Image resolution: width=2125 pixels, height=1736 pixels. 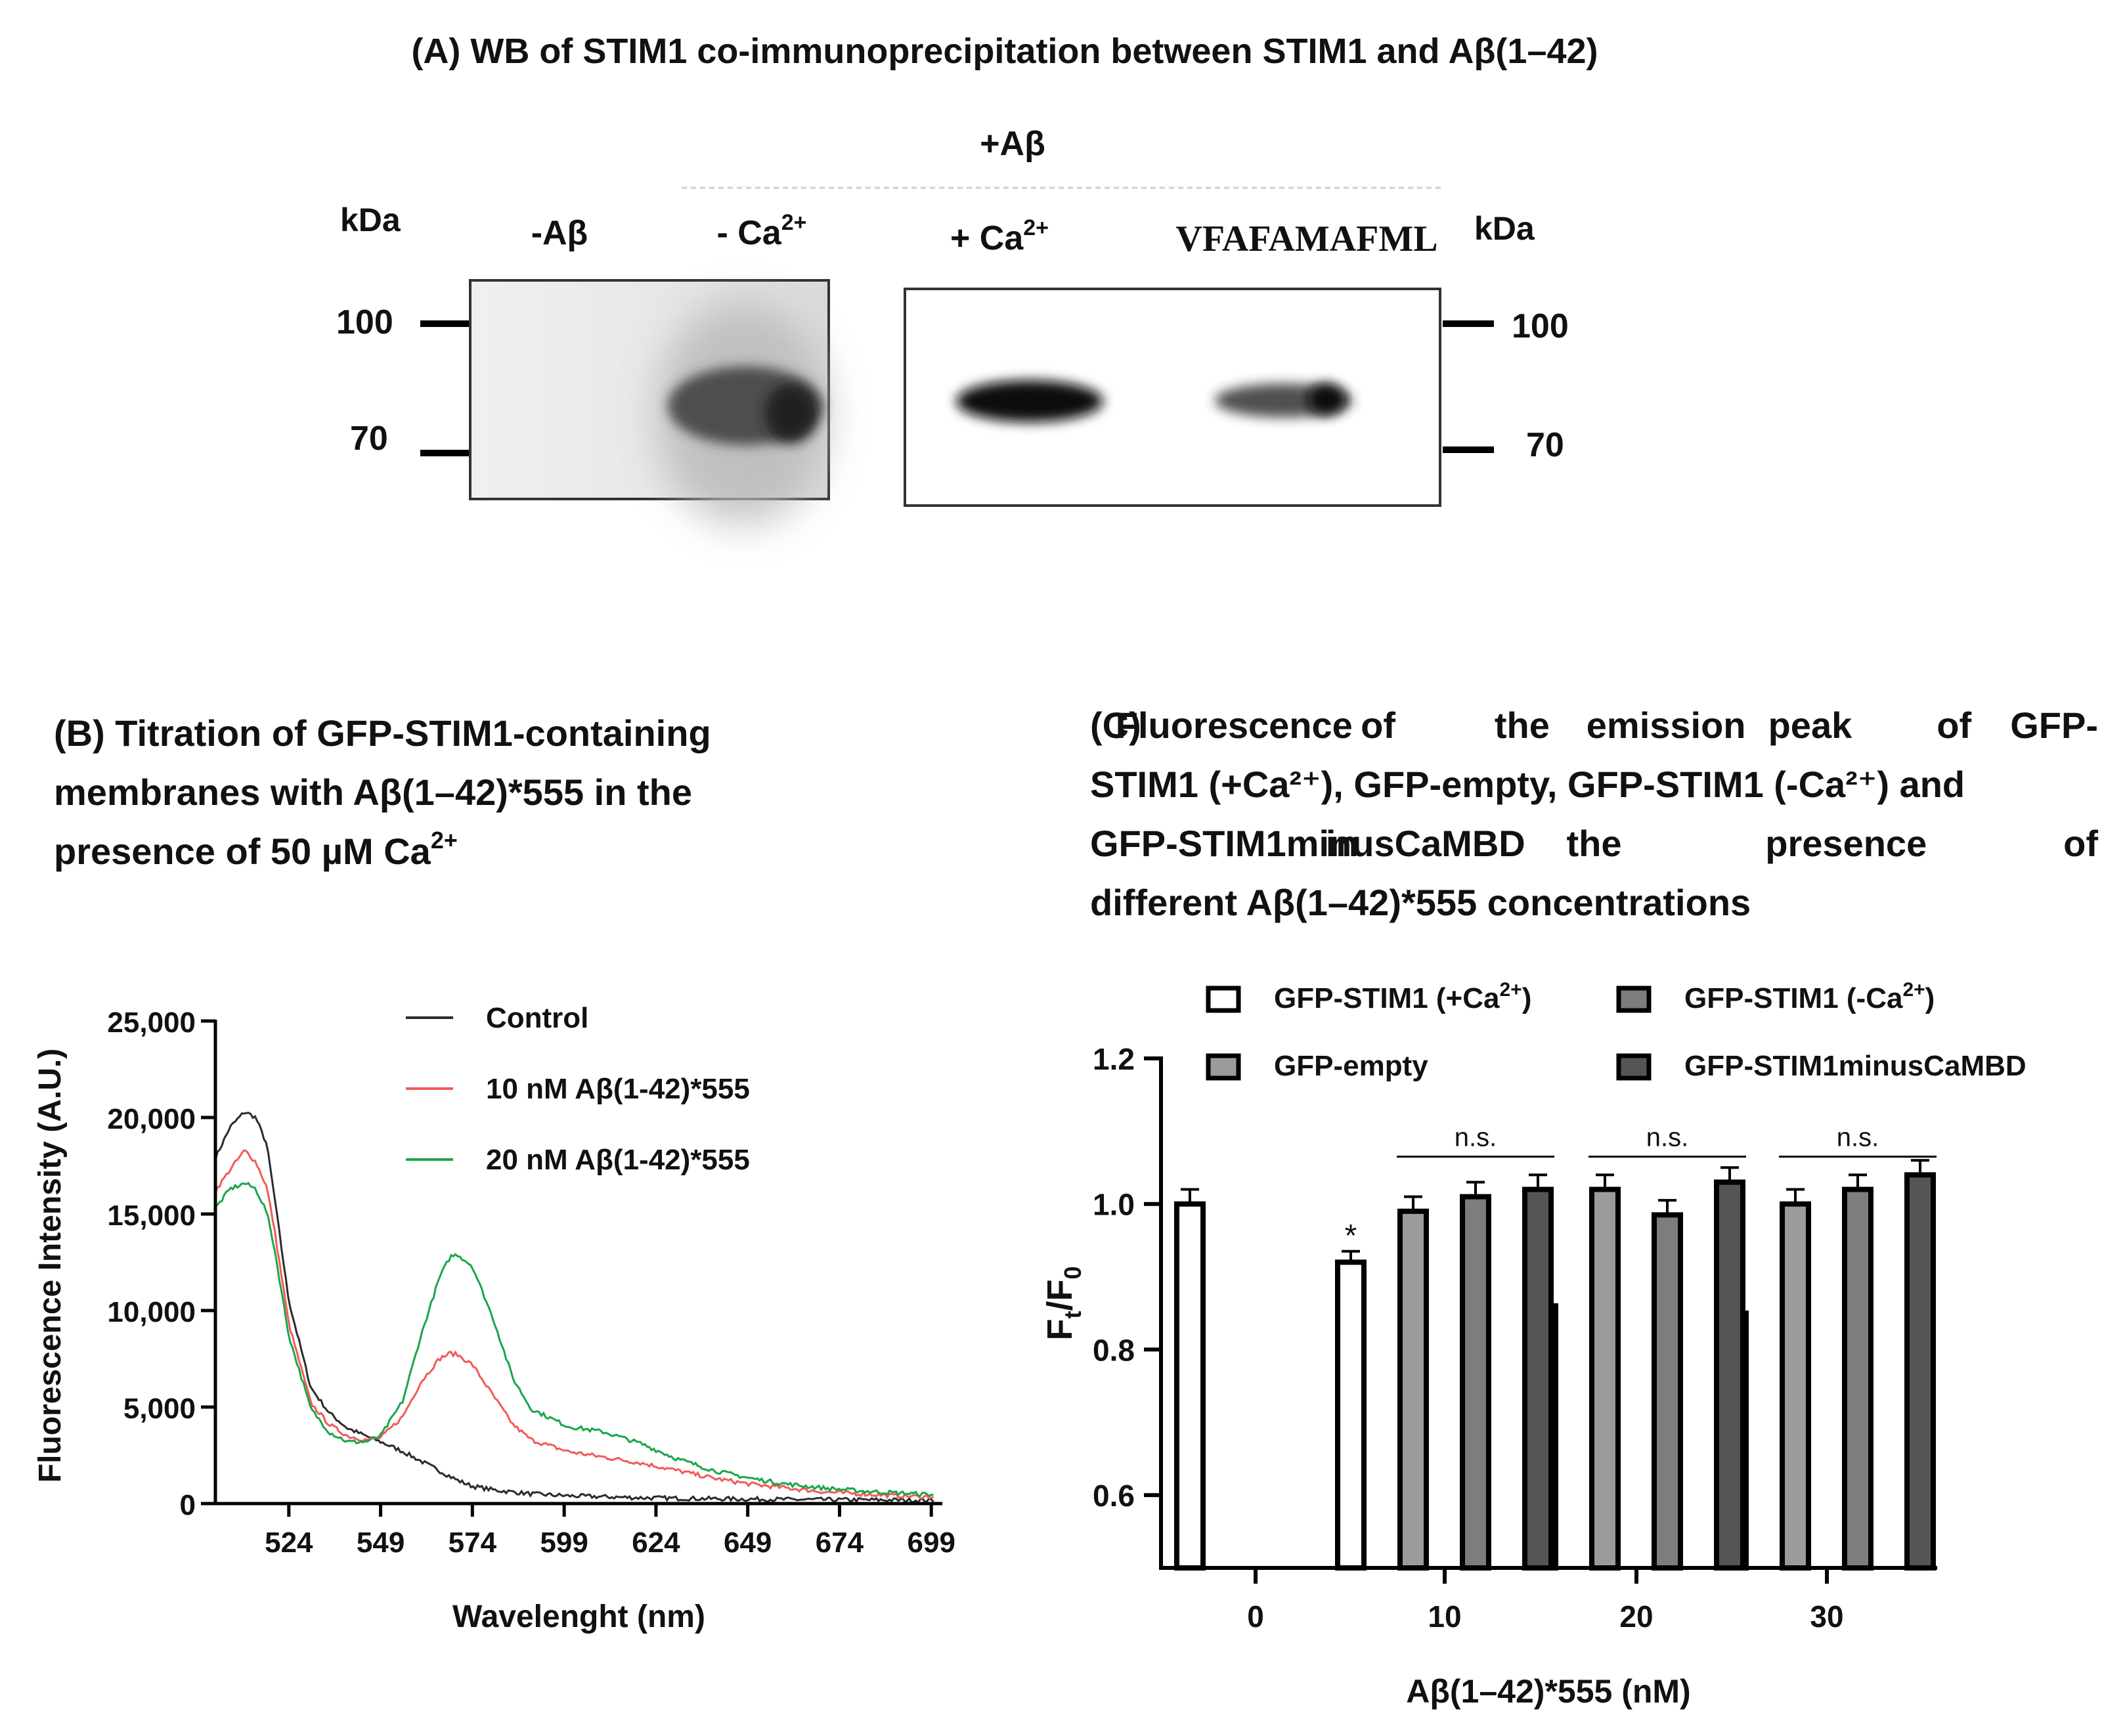 I want to click on marker-left-70: 70, so click(x=369, y=439).